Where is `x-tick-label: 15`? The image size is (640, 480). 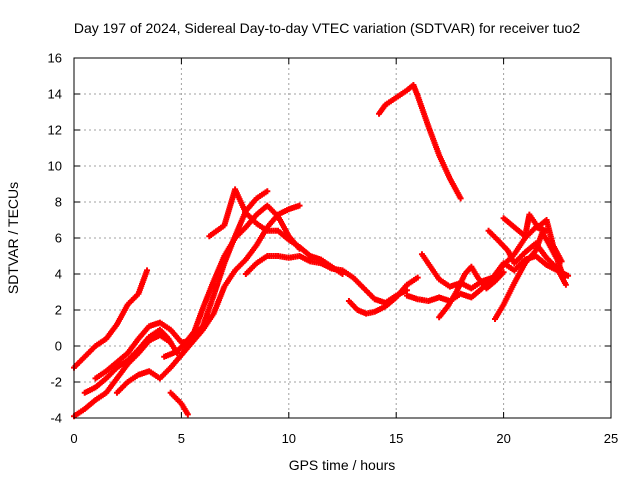 x-tick-label: 15 is located at coordinates (396, 438).